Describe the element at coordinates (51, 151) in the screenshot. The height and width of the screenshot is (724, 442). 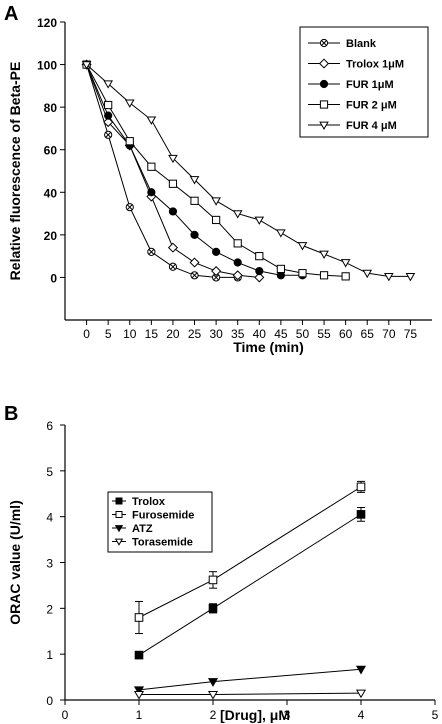
I see `panel-a-y-tick-label: 60` at that location.